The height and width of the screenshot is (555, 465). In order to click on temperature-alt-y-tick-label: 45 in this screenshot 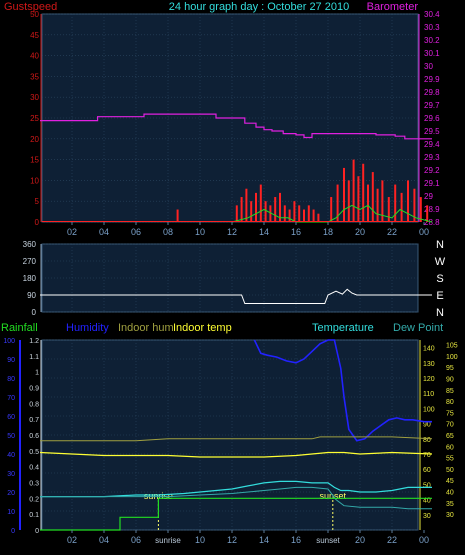, I will do `click(450, 481)`.